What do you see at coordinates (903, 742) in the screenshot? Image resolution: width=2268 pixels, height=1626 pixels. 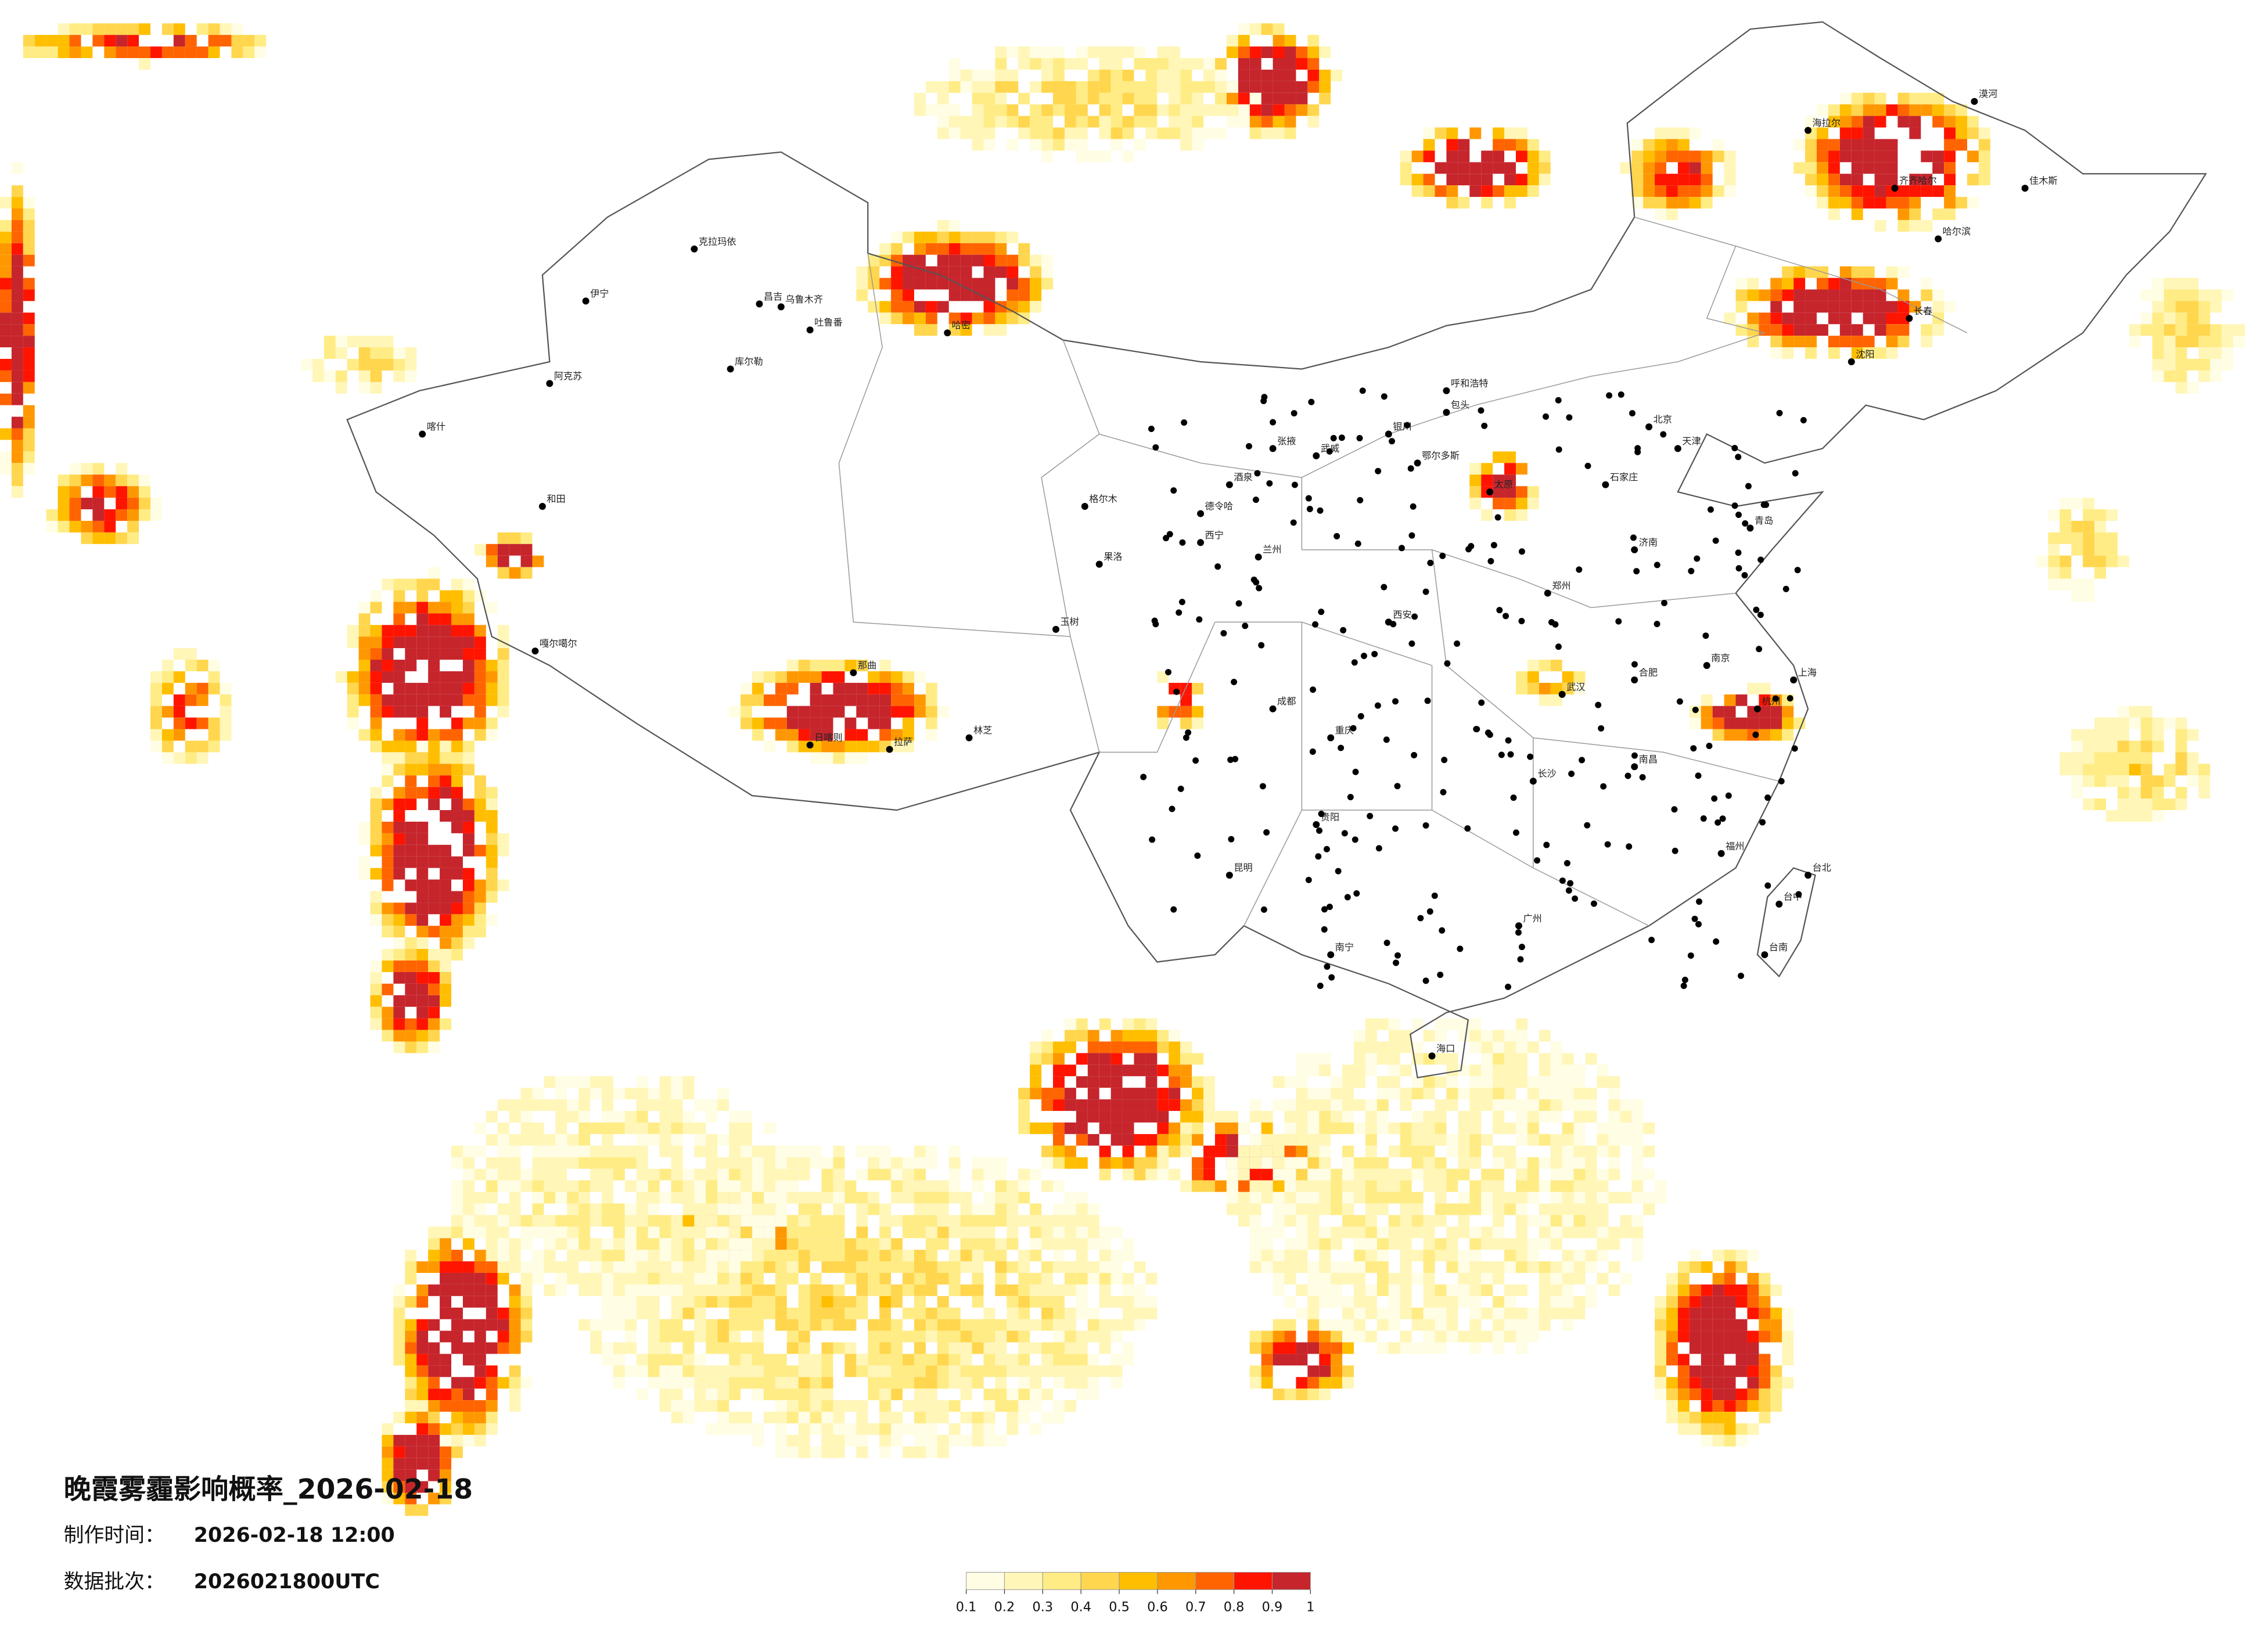 I see `city-label: 拉萨` at bounding box center [903, 742].